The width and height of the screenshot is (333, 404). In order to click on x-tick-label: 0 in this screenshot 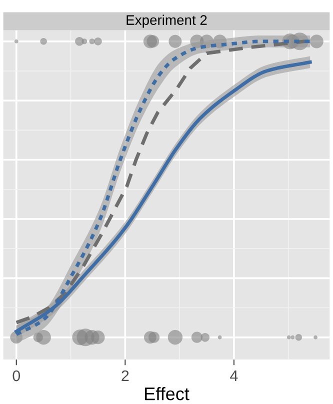, I will do `click(16, 376)`.